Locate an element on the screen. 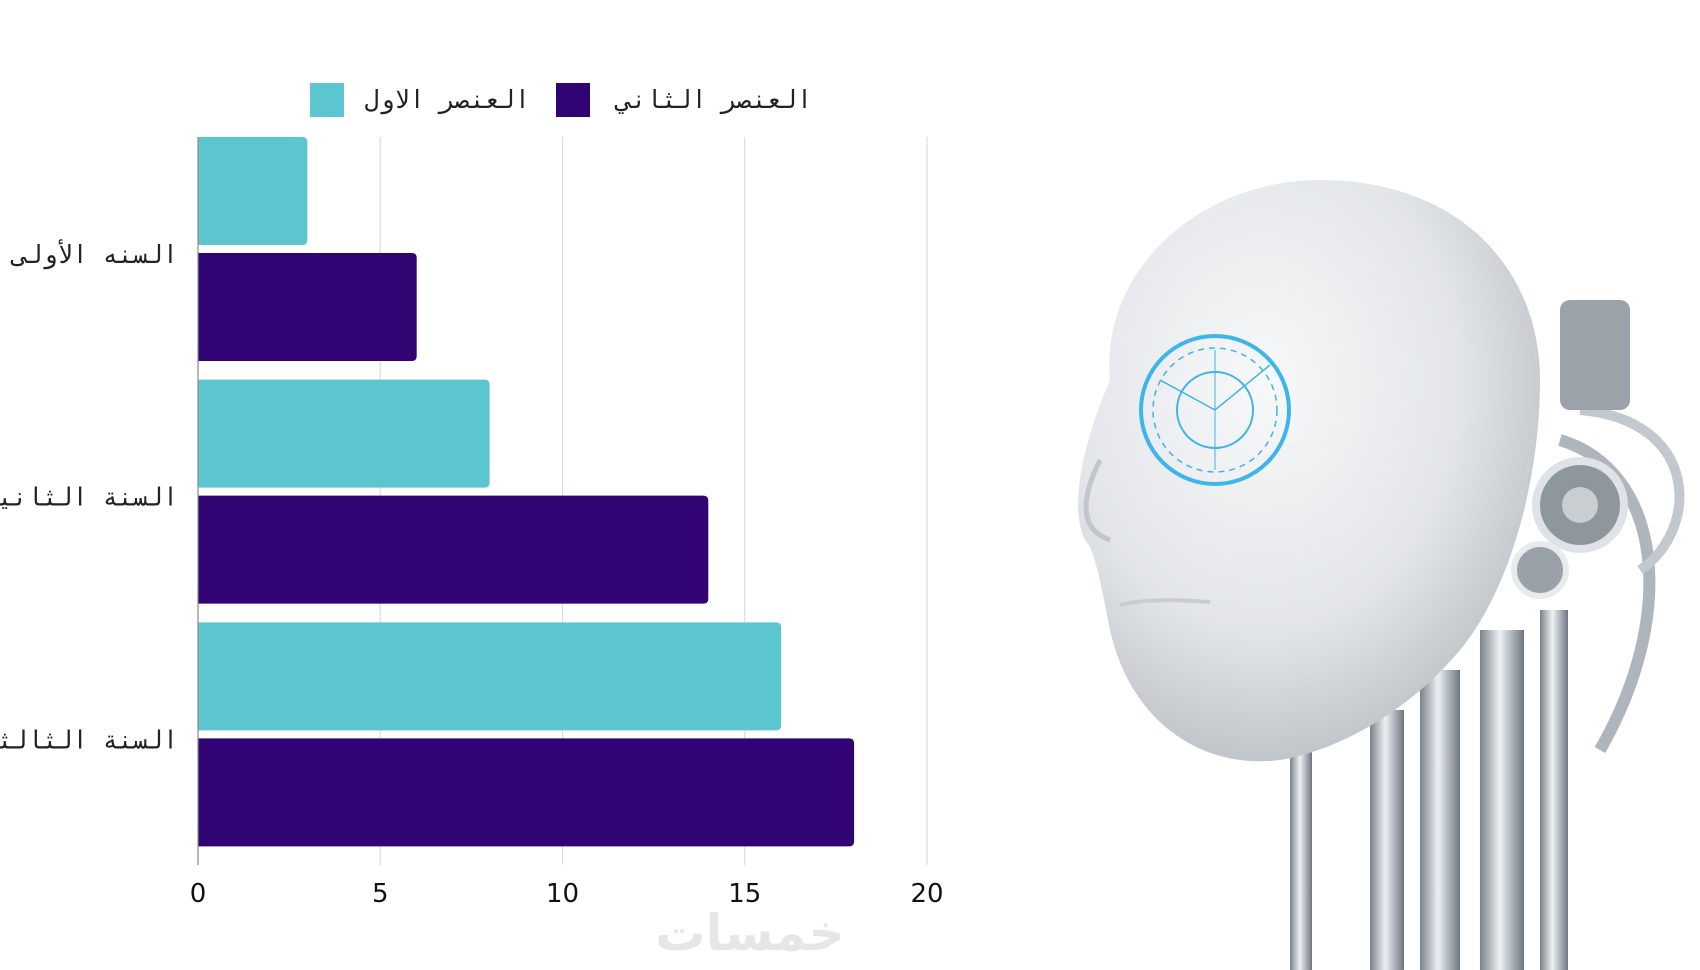  category-label: السنة الثانية is located at coordinates (89, 497).